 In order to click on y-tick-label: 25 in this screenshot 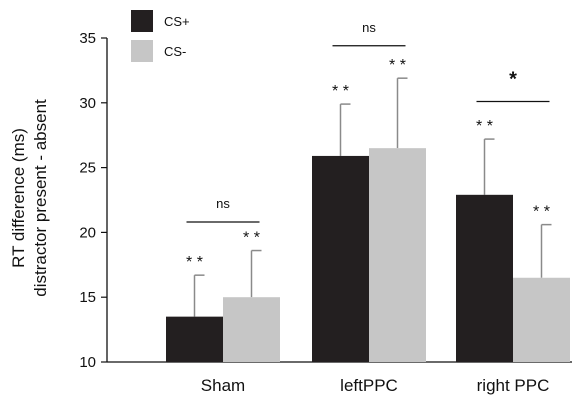, I will do `click(87, 168)`.